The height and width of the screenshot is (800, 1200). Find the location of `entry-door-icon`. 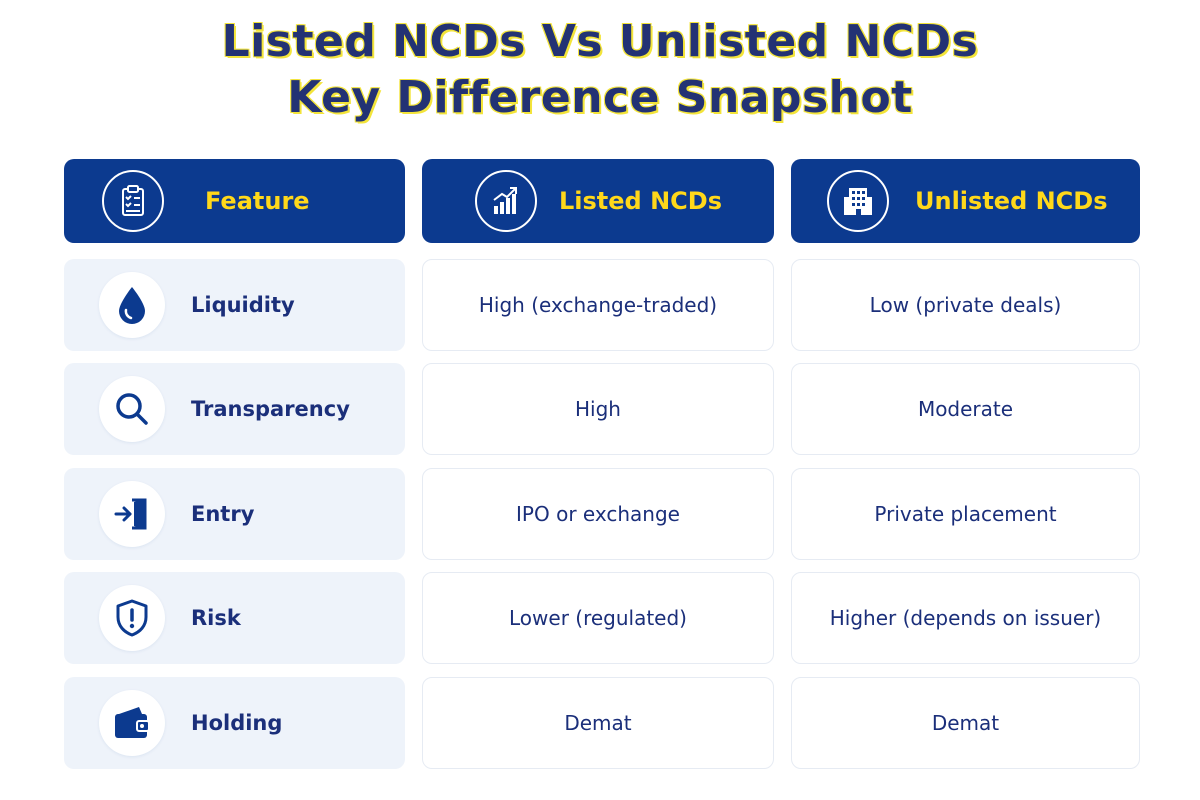

entry-door-icon is located at coordinates (132, 514).